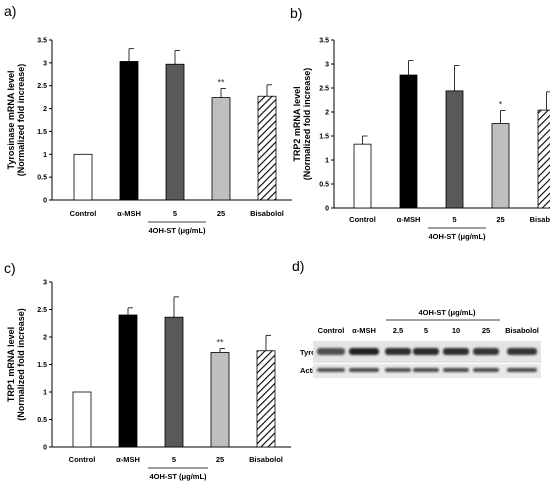  What do you see at coordinates (426, 330) in the screenshot?
I see `lane-label: 5` at bounding box center [426, 330].